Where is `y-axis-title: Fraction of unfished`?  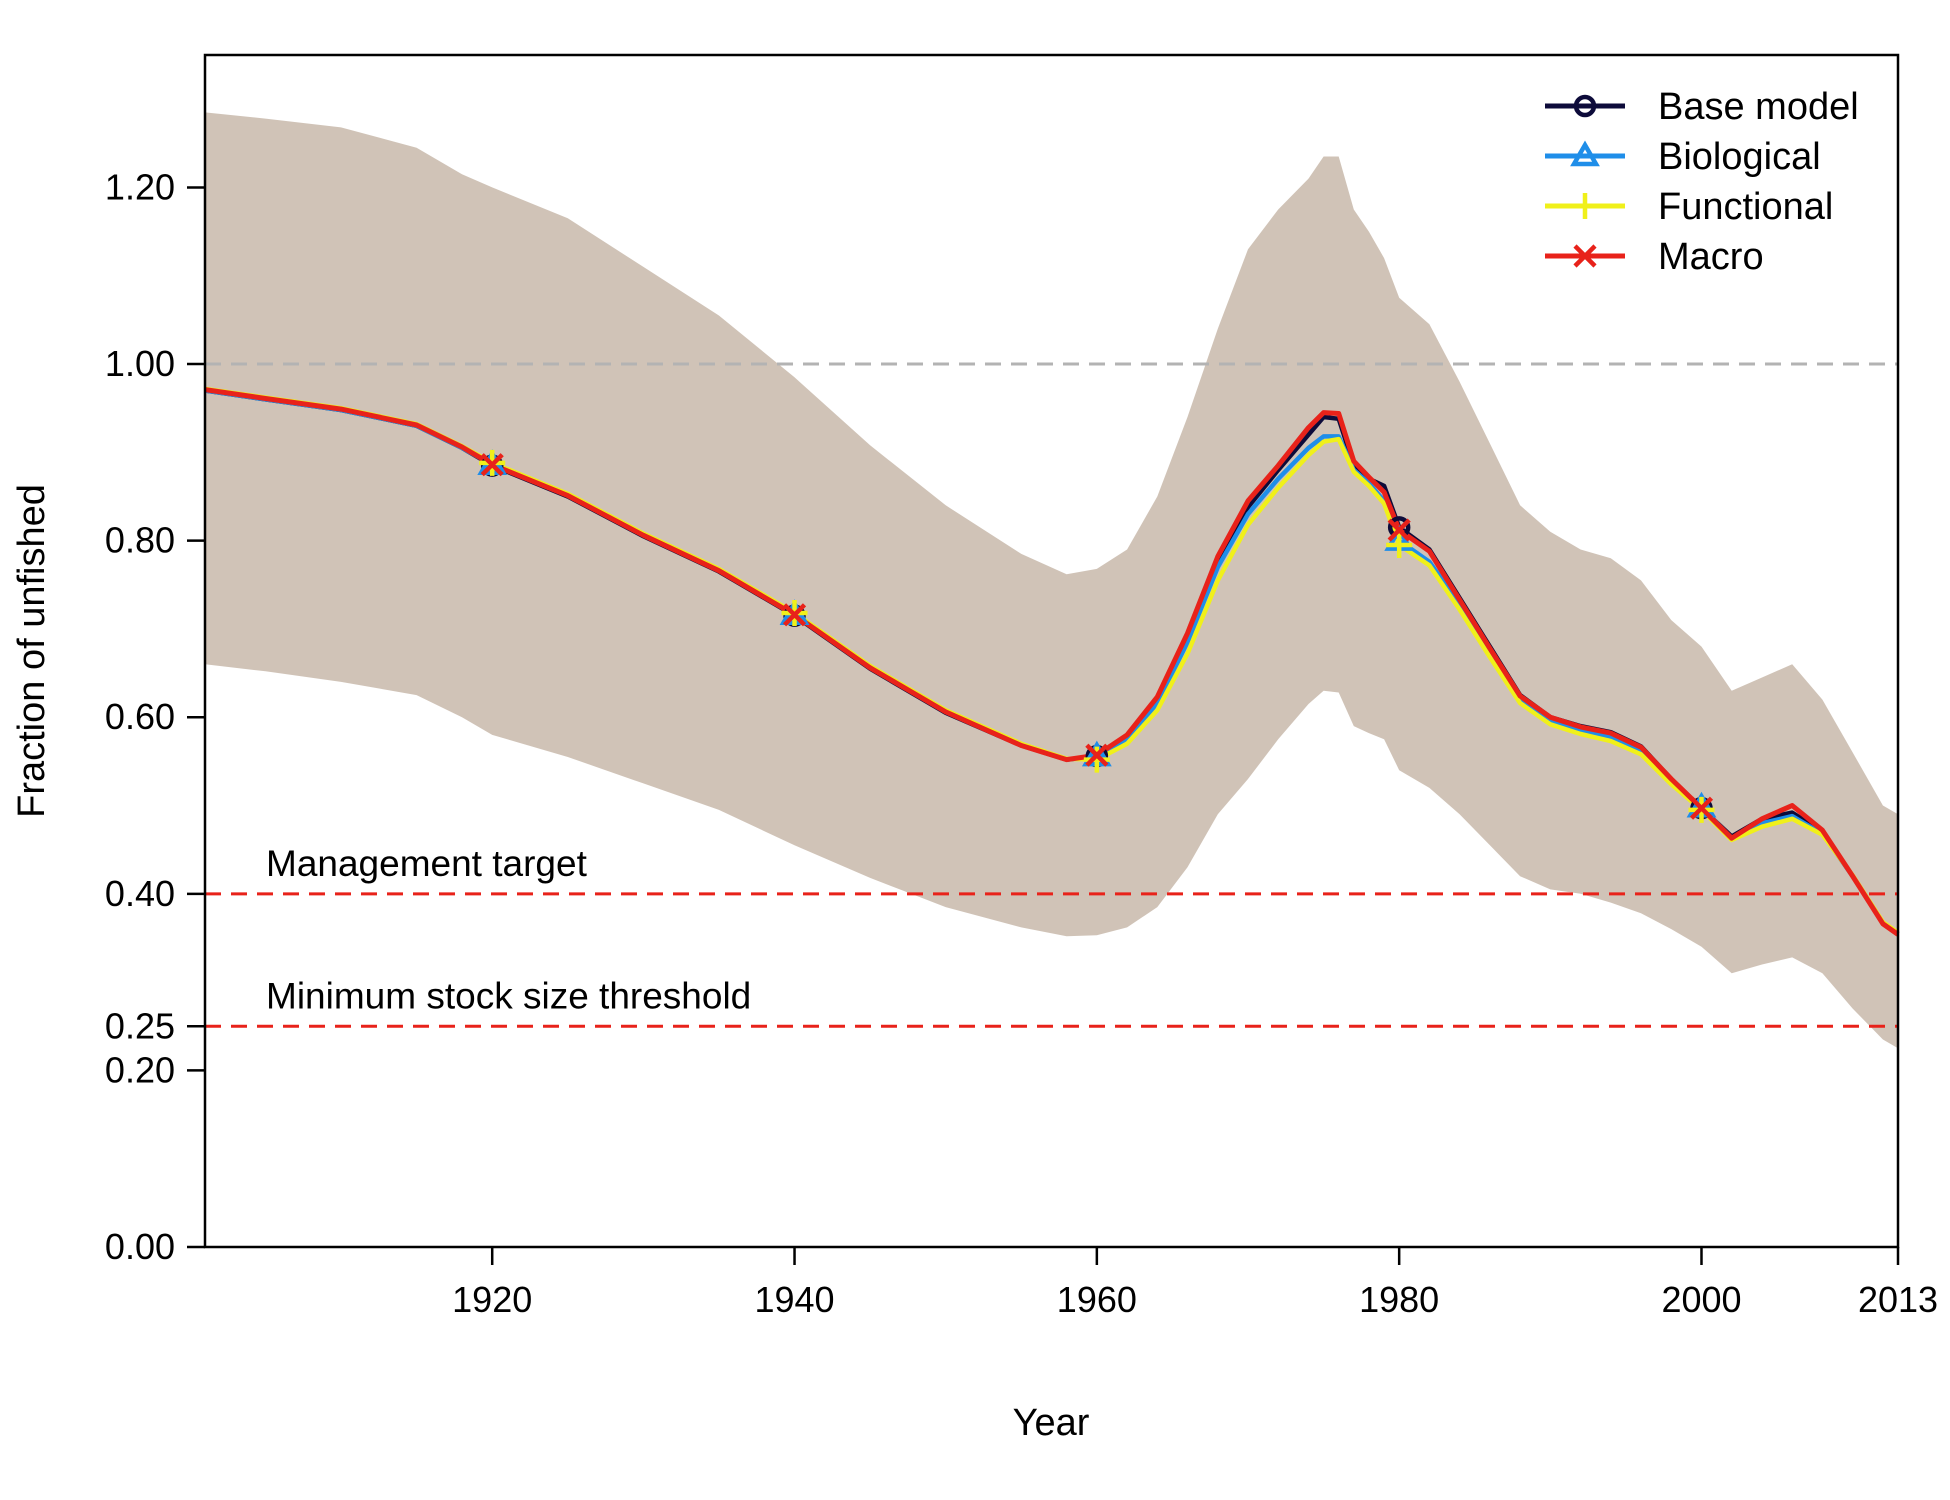
y-axis-title: Fraction of unfished is located at coordinates (32, 651).